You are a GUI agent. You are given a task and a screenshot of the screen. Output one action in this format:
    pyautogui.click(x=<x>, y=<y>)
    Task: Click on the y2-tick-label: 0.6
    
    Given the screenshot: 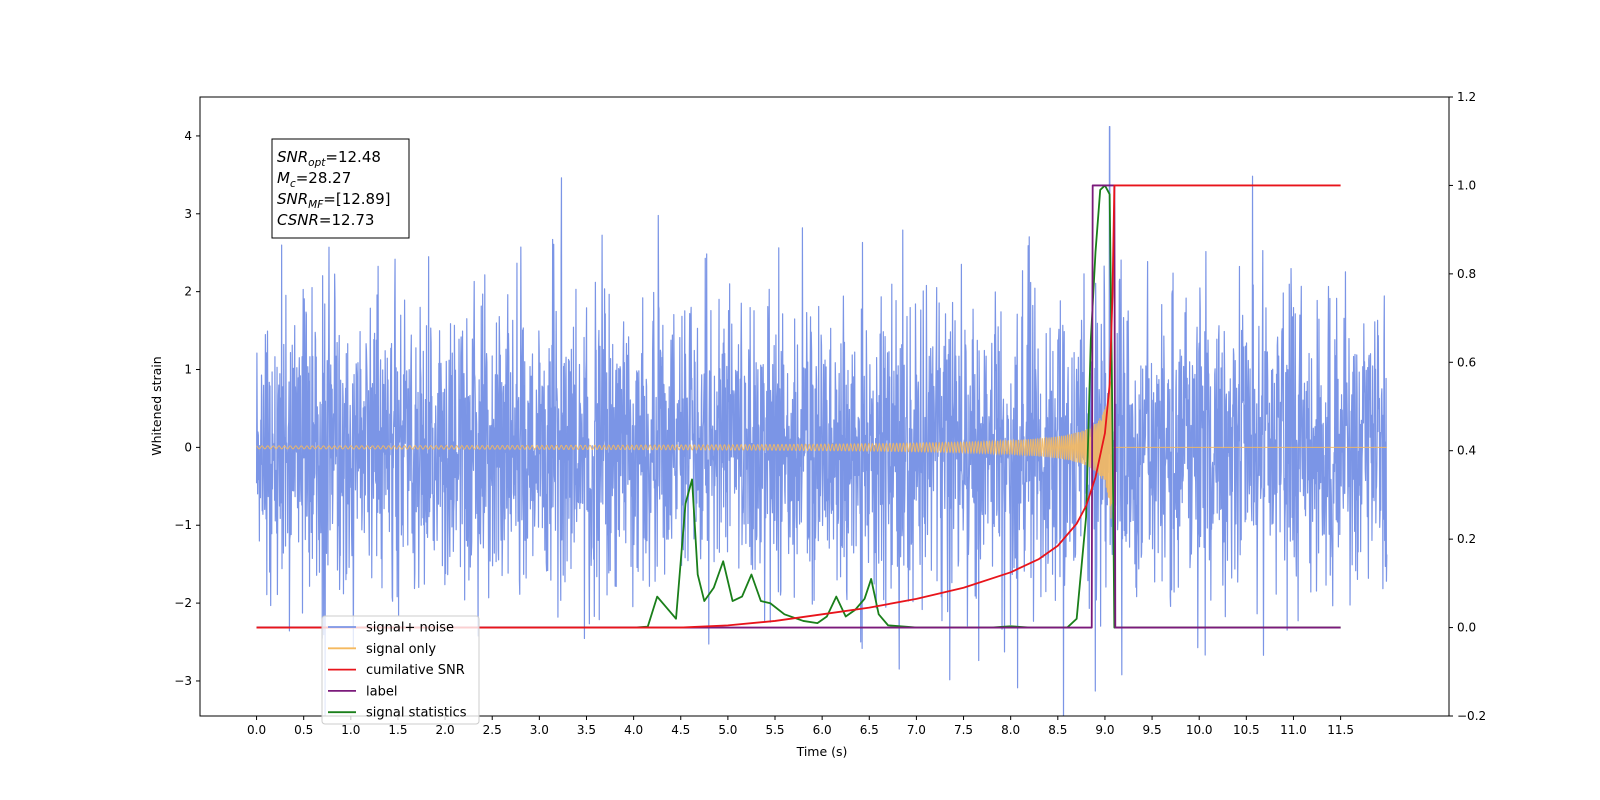 What is the action you would take?
    pyautogui.click(x=1466, y=362)
    